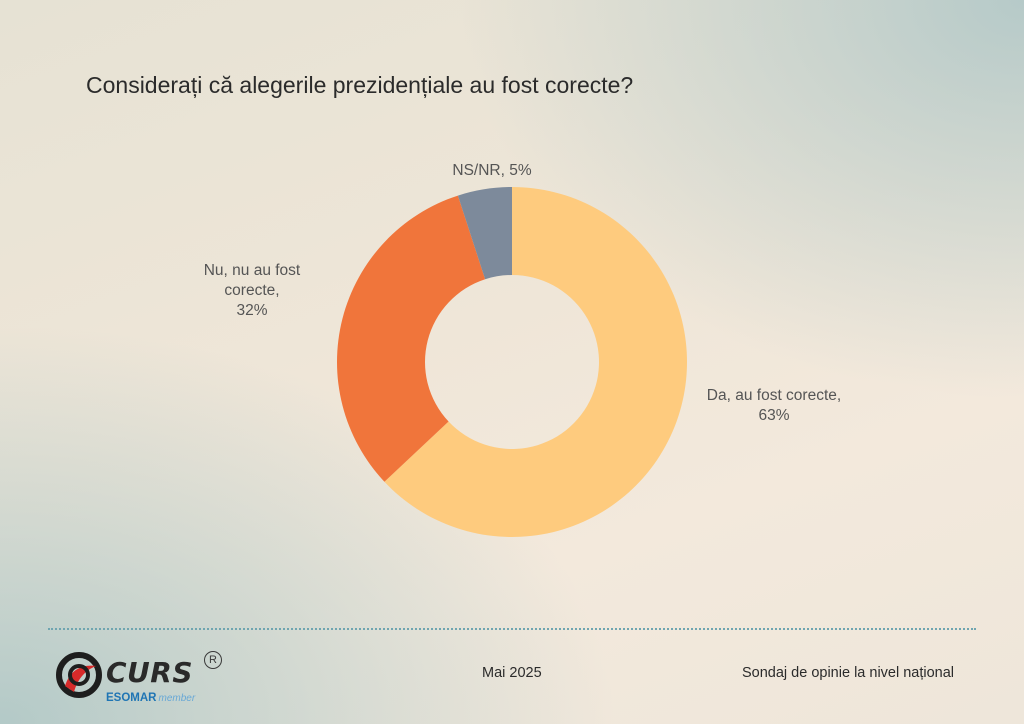 This screenshot has height=724, width=1024. Describe the element at coordinates (774, 395) in the screenshot. I see `slice-label-line: Da, au fost corecte,` at that location.